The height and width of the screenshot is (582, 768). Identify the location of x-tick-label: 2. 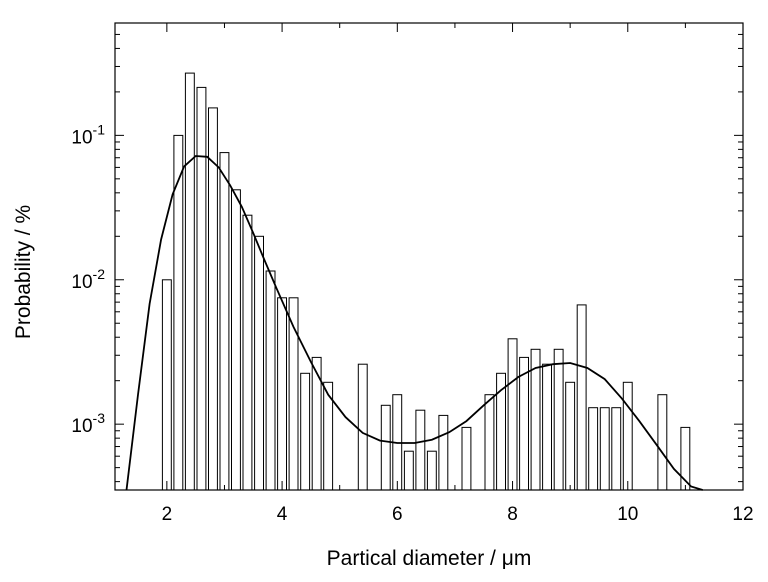
(167, 514).